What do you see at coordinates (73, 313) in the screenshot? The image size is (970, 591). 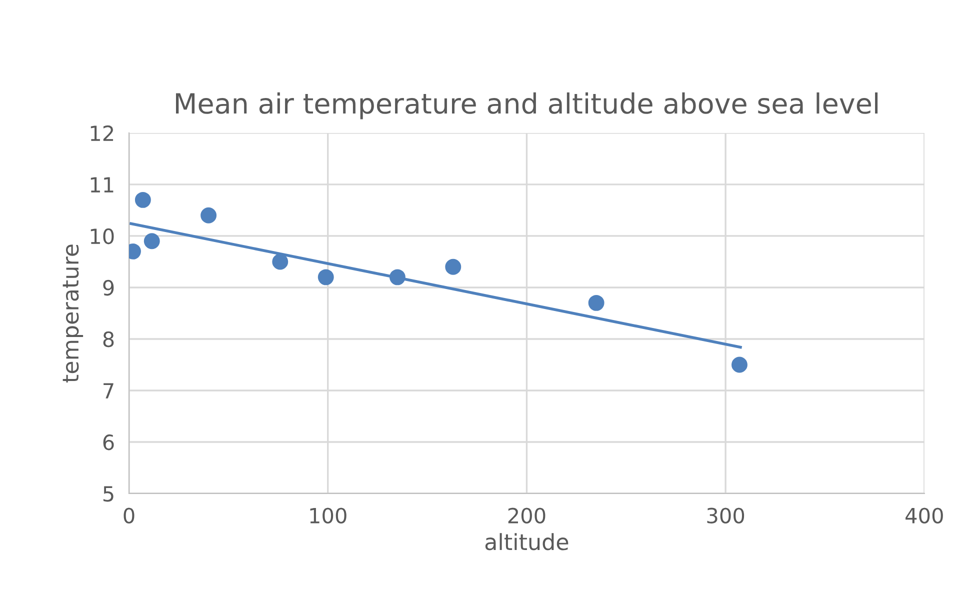 I see `y-axis-title: temperature` at bounding box center [73, 313].